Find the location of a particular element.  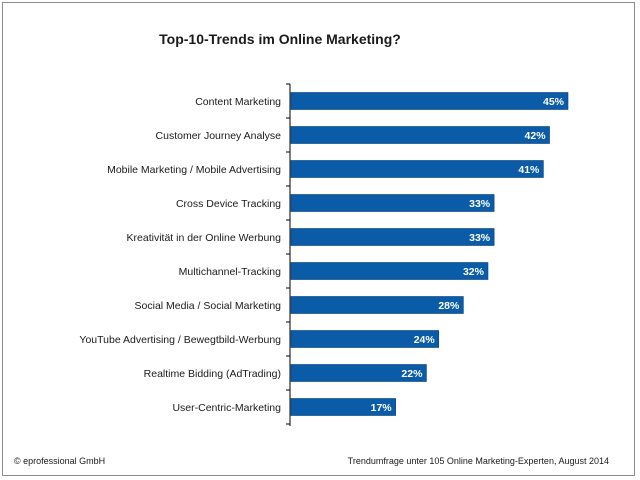

data-label: 24% is located at coordinates (425, 340).